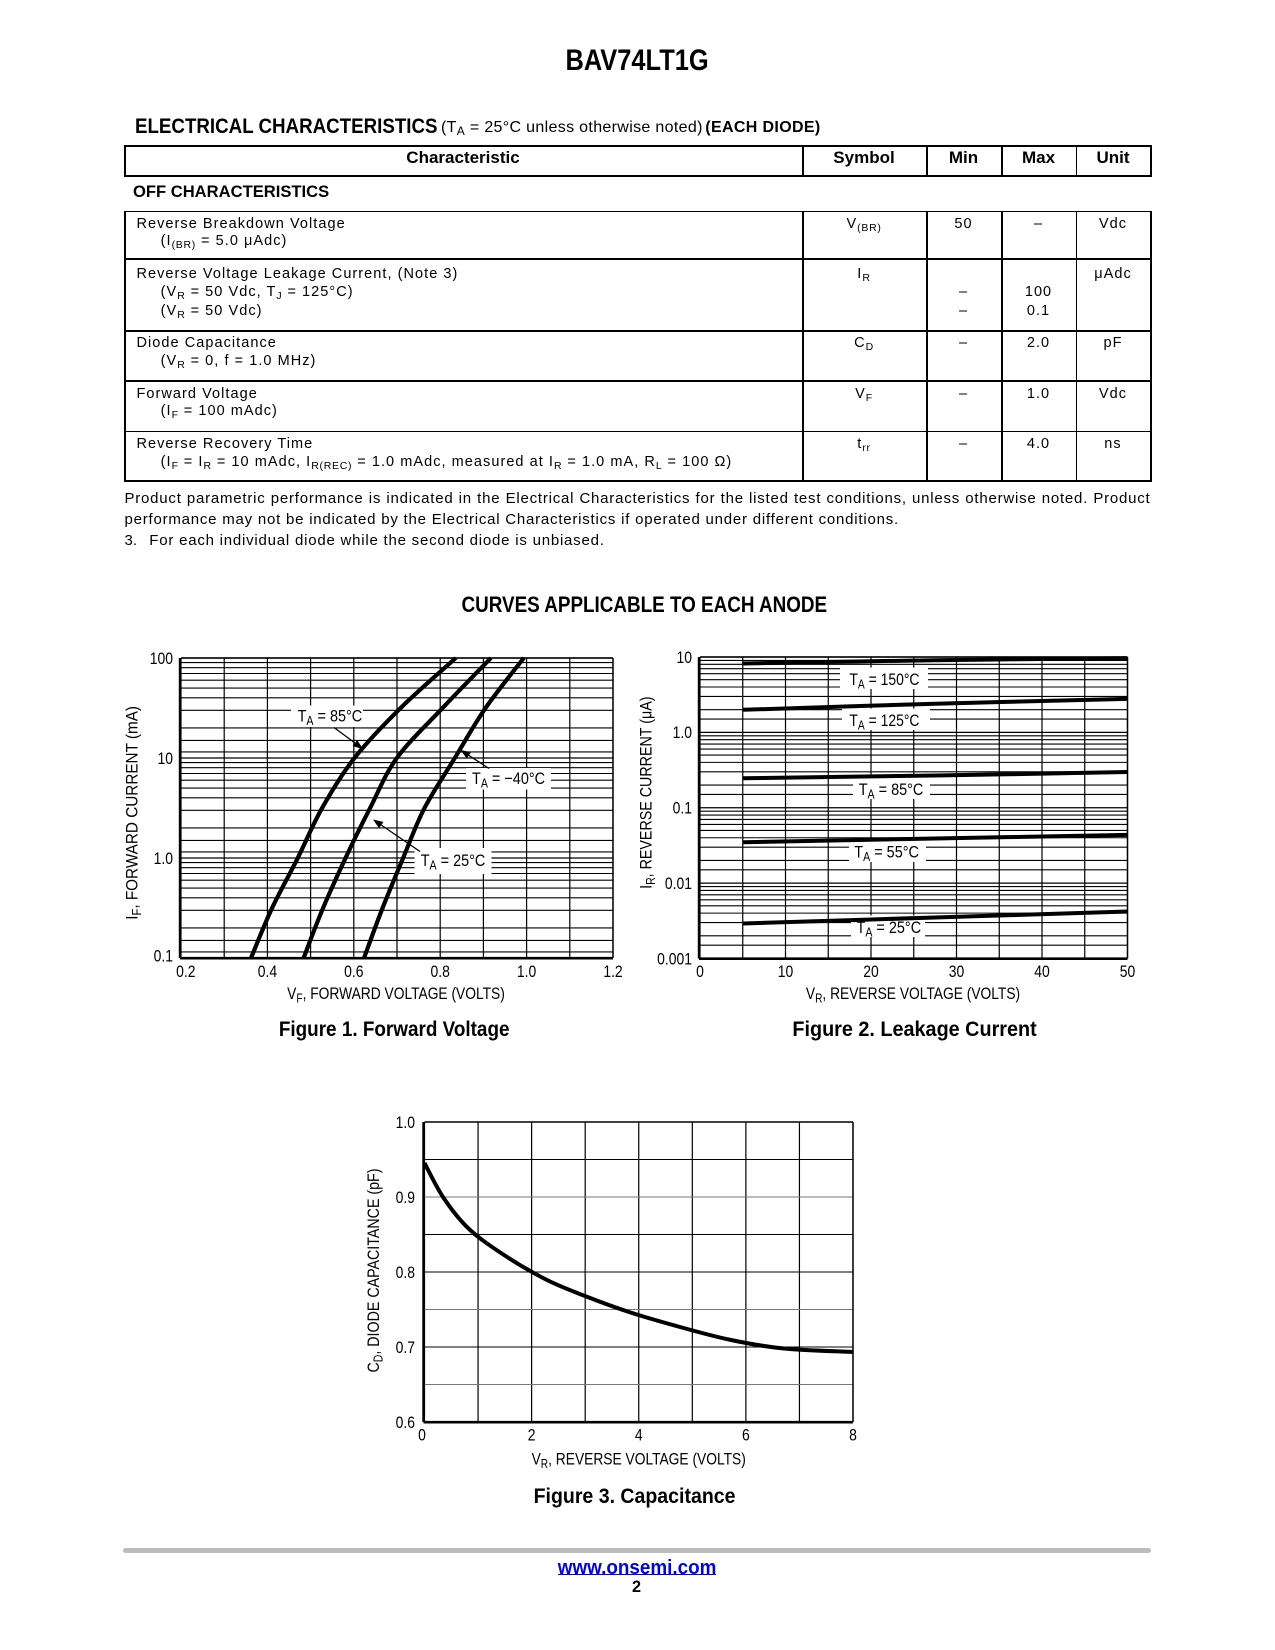  Describe the element at coordinates (508, 780) in the screenshot. I see `svg-text: TA​ = −40°C` at that location.